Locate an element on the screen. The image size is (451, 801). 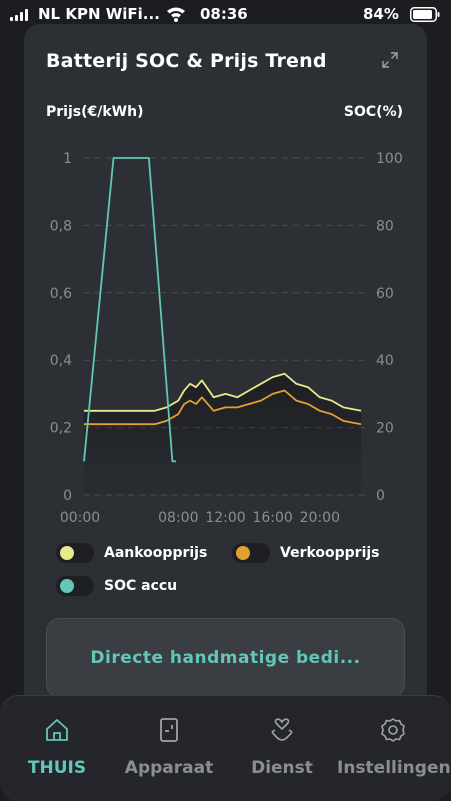
y-right-tick-label: 100 is located at coordinates (389, 159).